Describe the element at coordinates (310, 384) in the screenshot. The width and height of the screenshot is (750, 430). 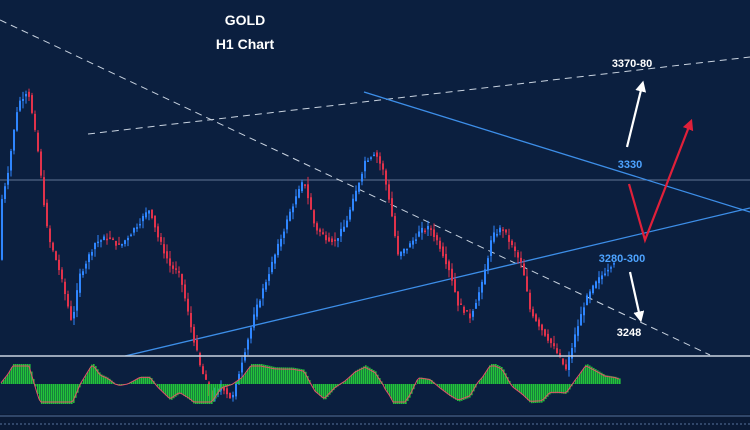
I see `macd-signal-line` at that location.